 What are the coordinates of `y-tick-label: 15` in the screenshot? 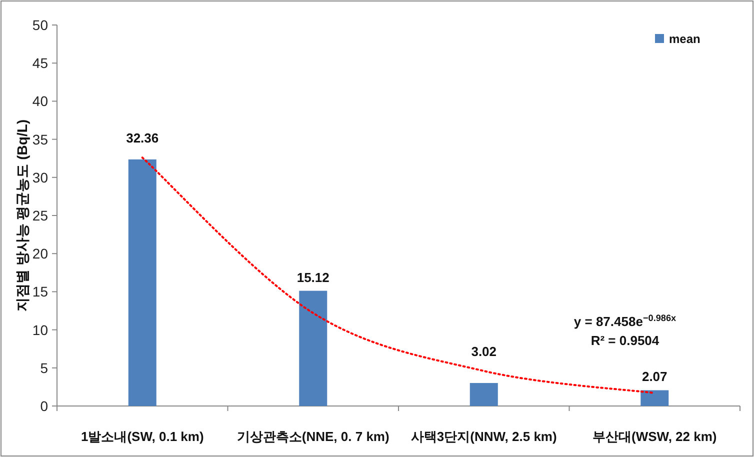 It's located at (40, 292).